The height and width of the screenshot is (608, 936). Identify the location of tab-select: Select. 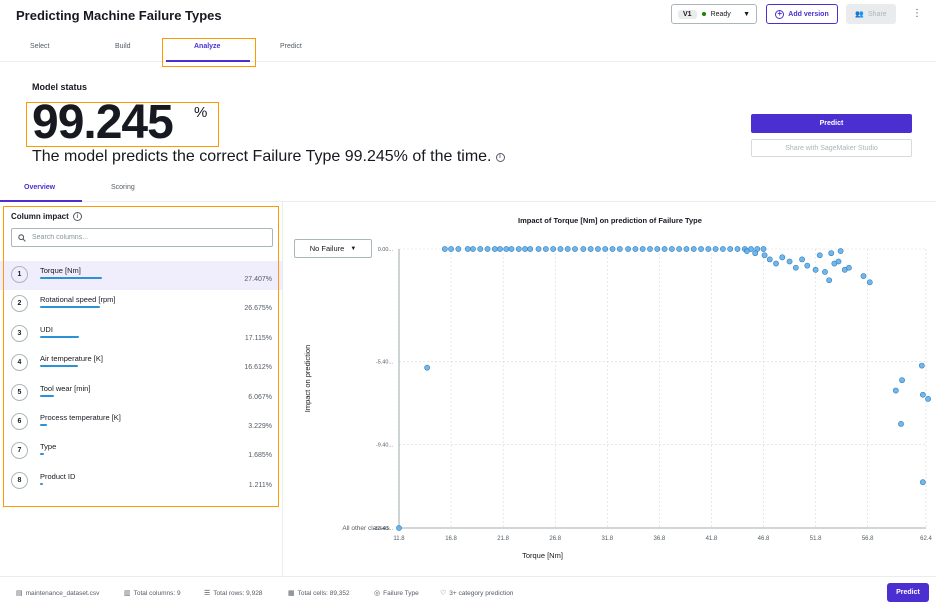
(40, 46).